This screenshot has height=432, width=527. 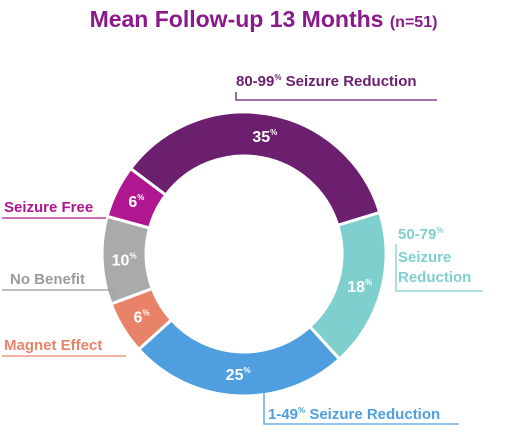 What do you see at coordinates (136, 202) in the screenshot?
I see `slice-value-seizure-free: 6%` at bounding box center [136, 202].